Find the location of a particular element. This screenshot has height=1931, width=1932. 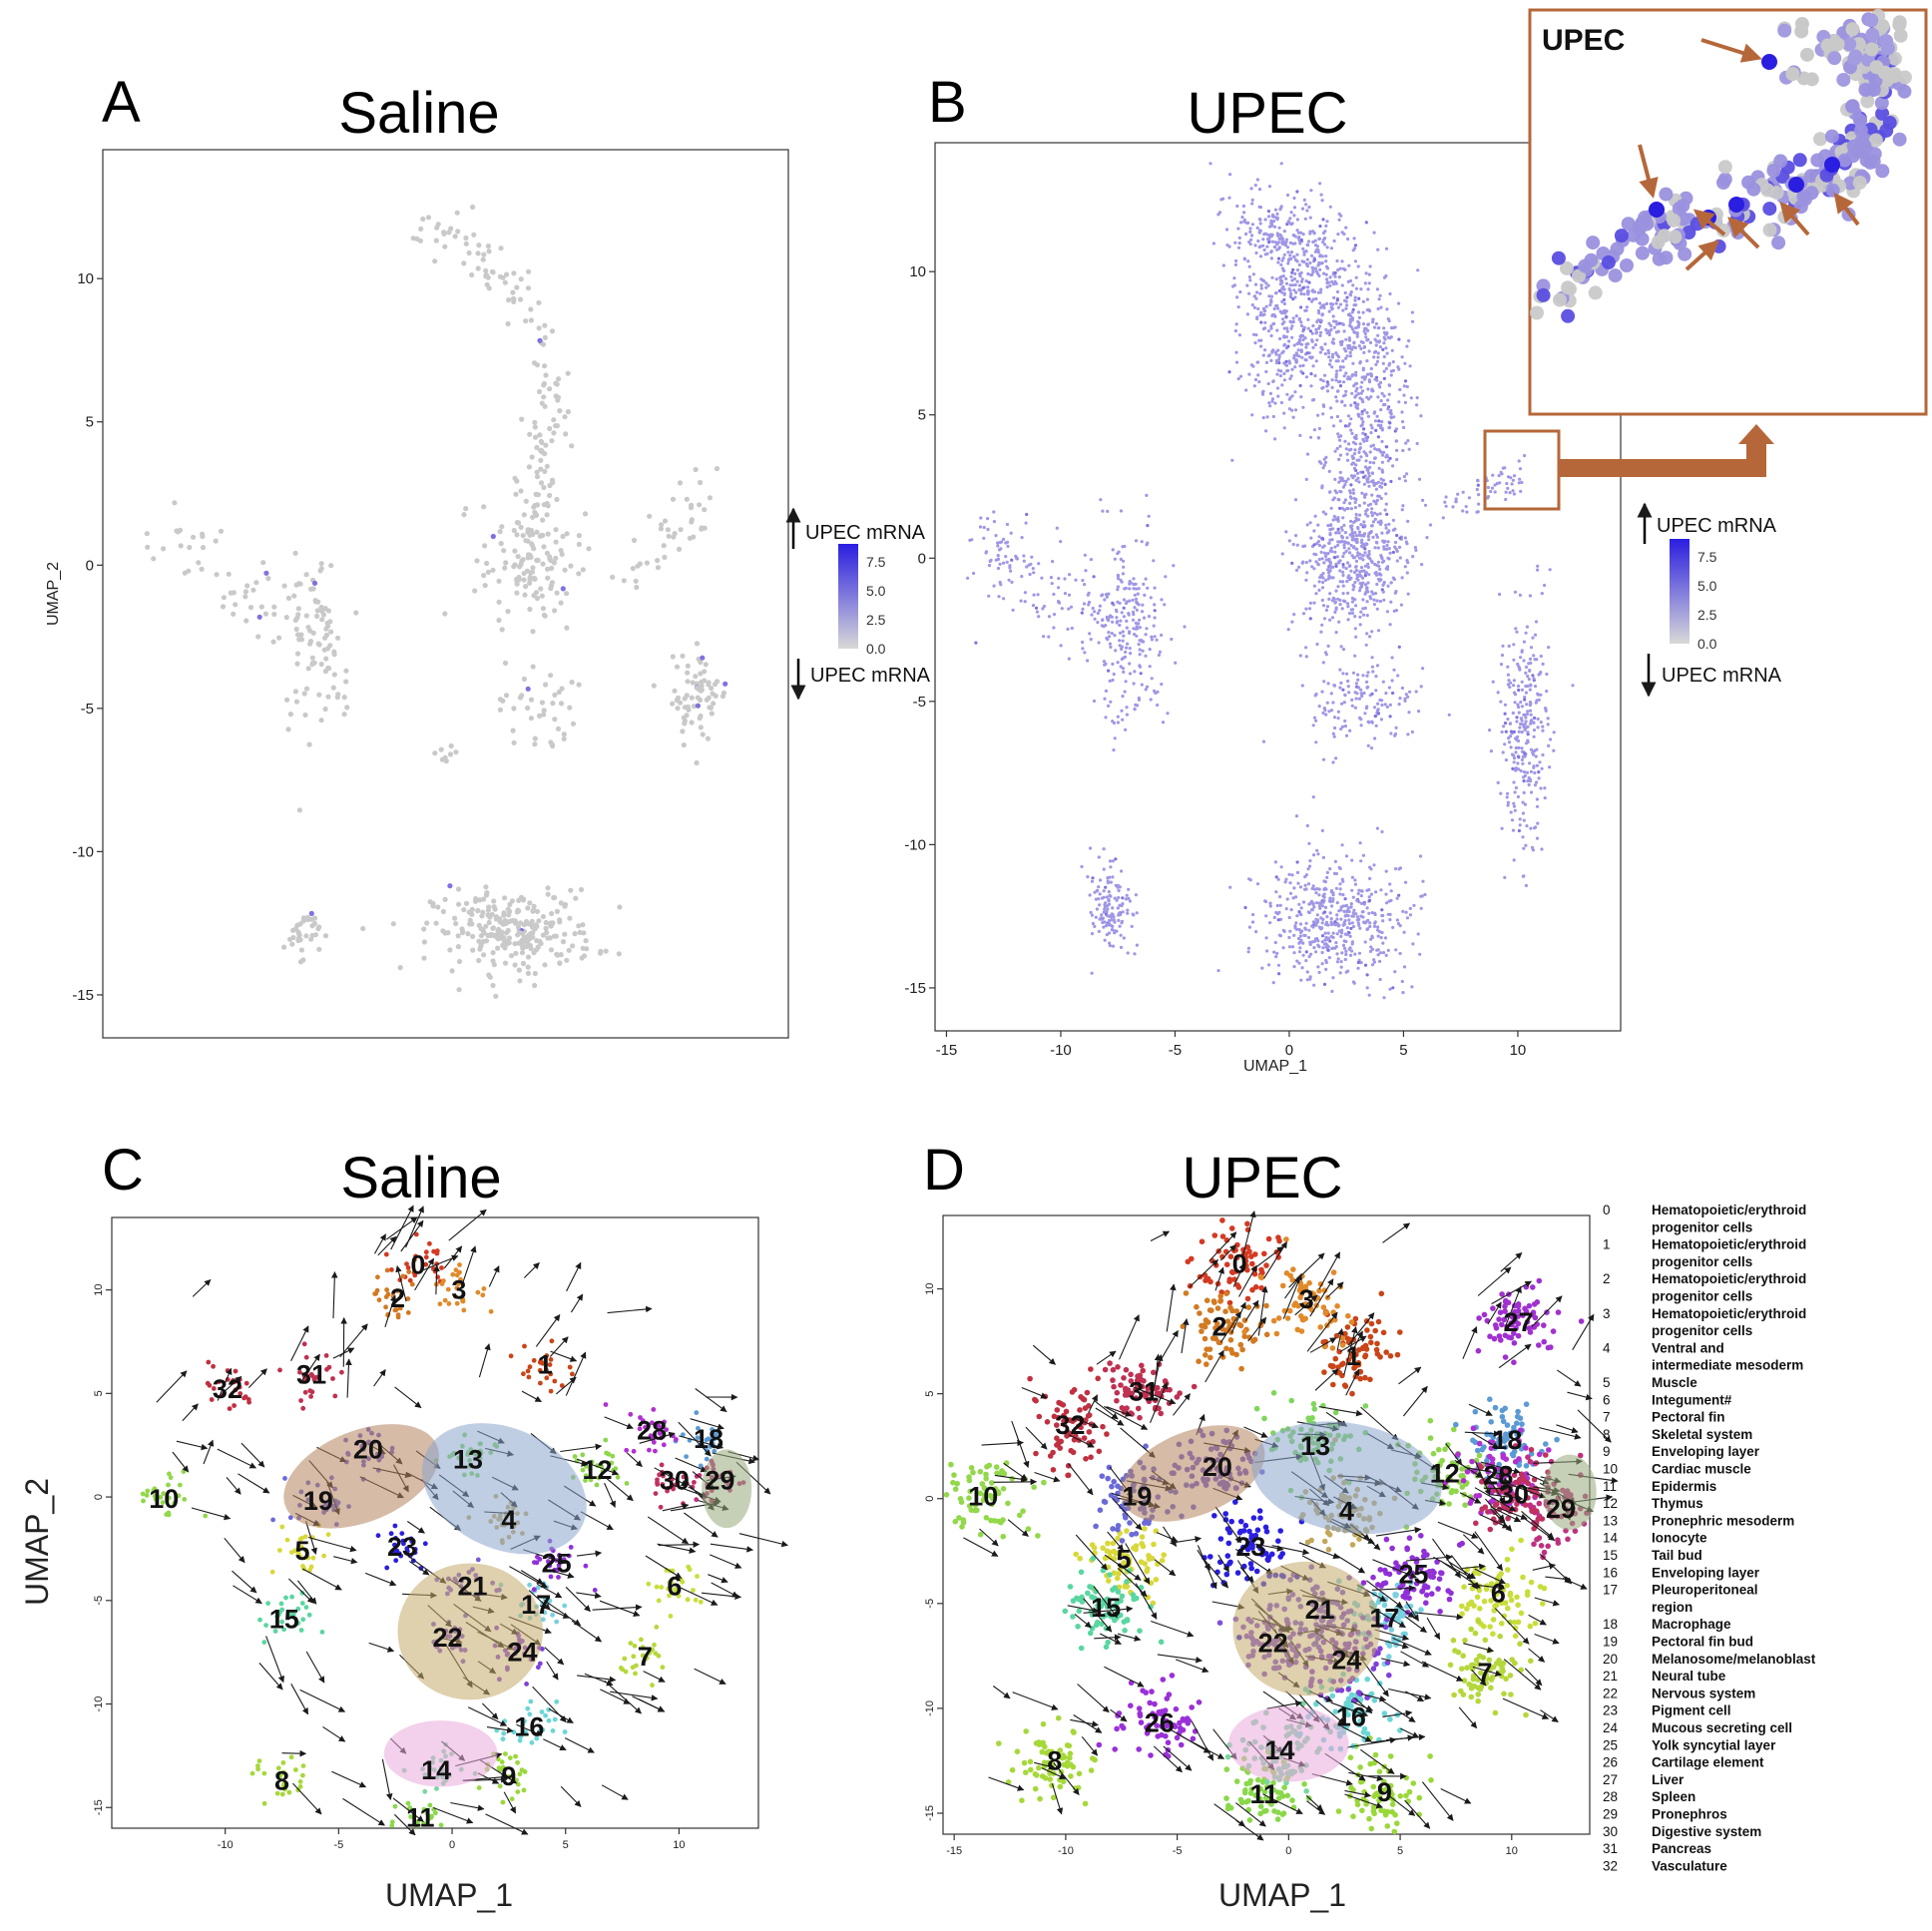

y-tick-label: 10 is located at coordinates (917, 271).